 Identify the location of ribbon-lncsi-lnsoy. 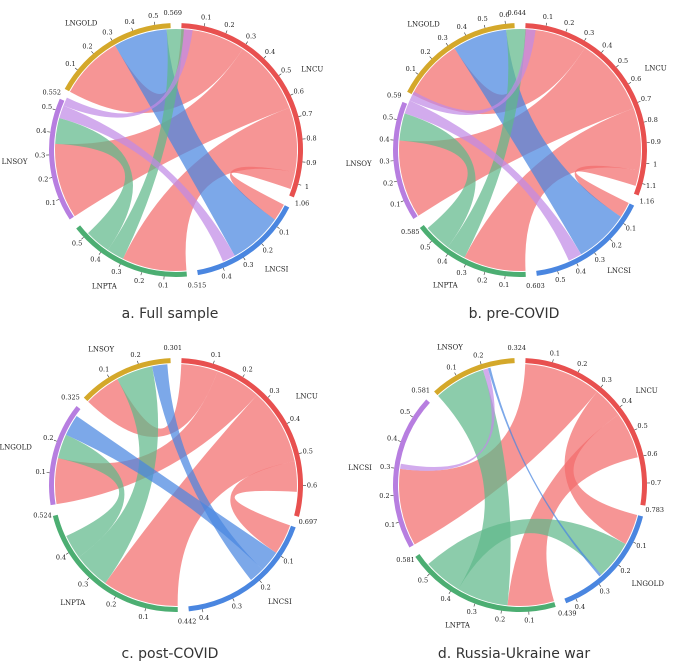
(207, 472).